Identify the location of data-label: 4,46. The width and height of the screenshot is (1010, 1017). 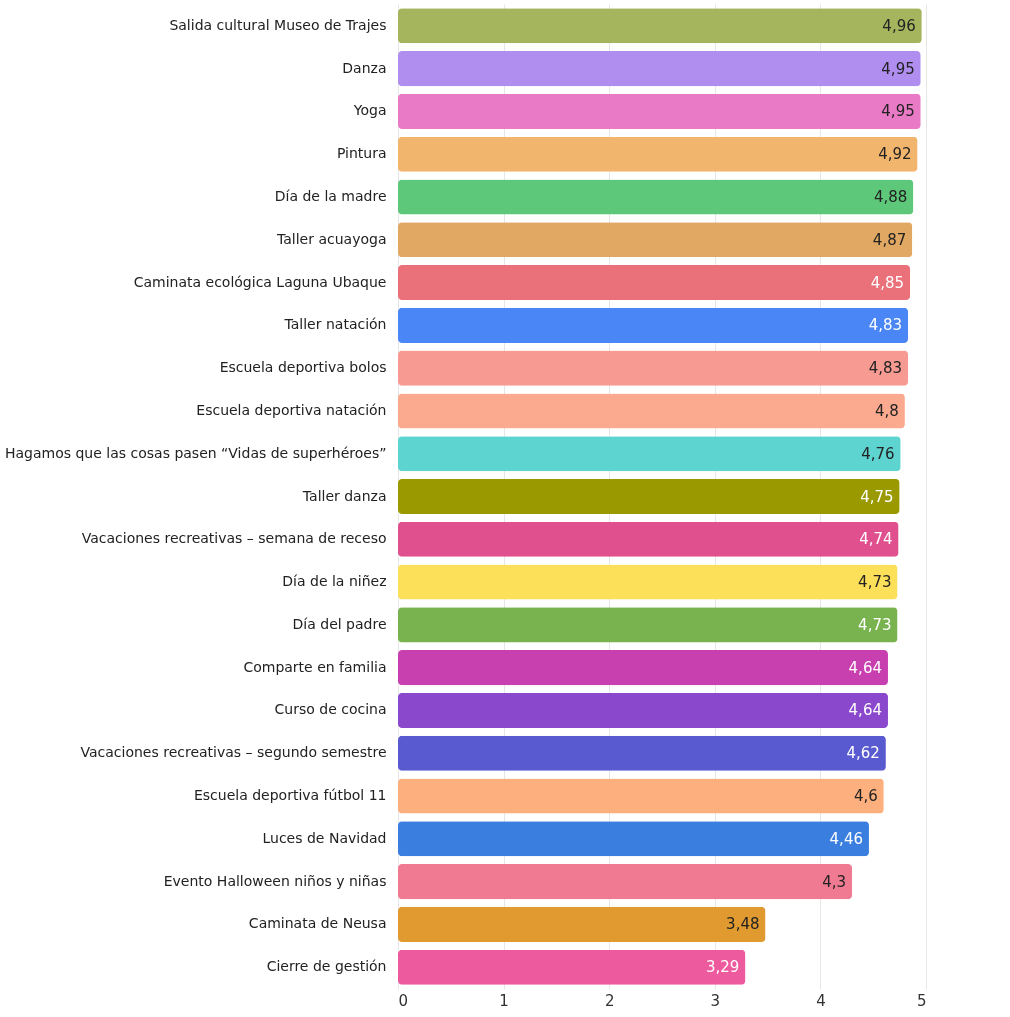
(846, 838).